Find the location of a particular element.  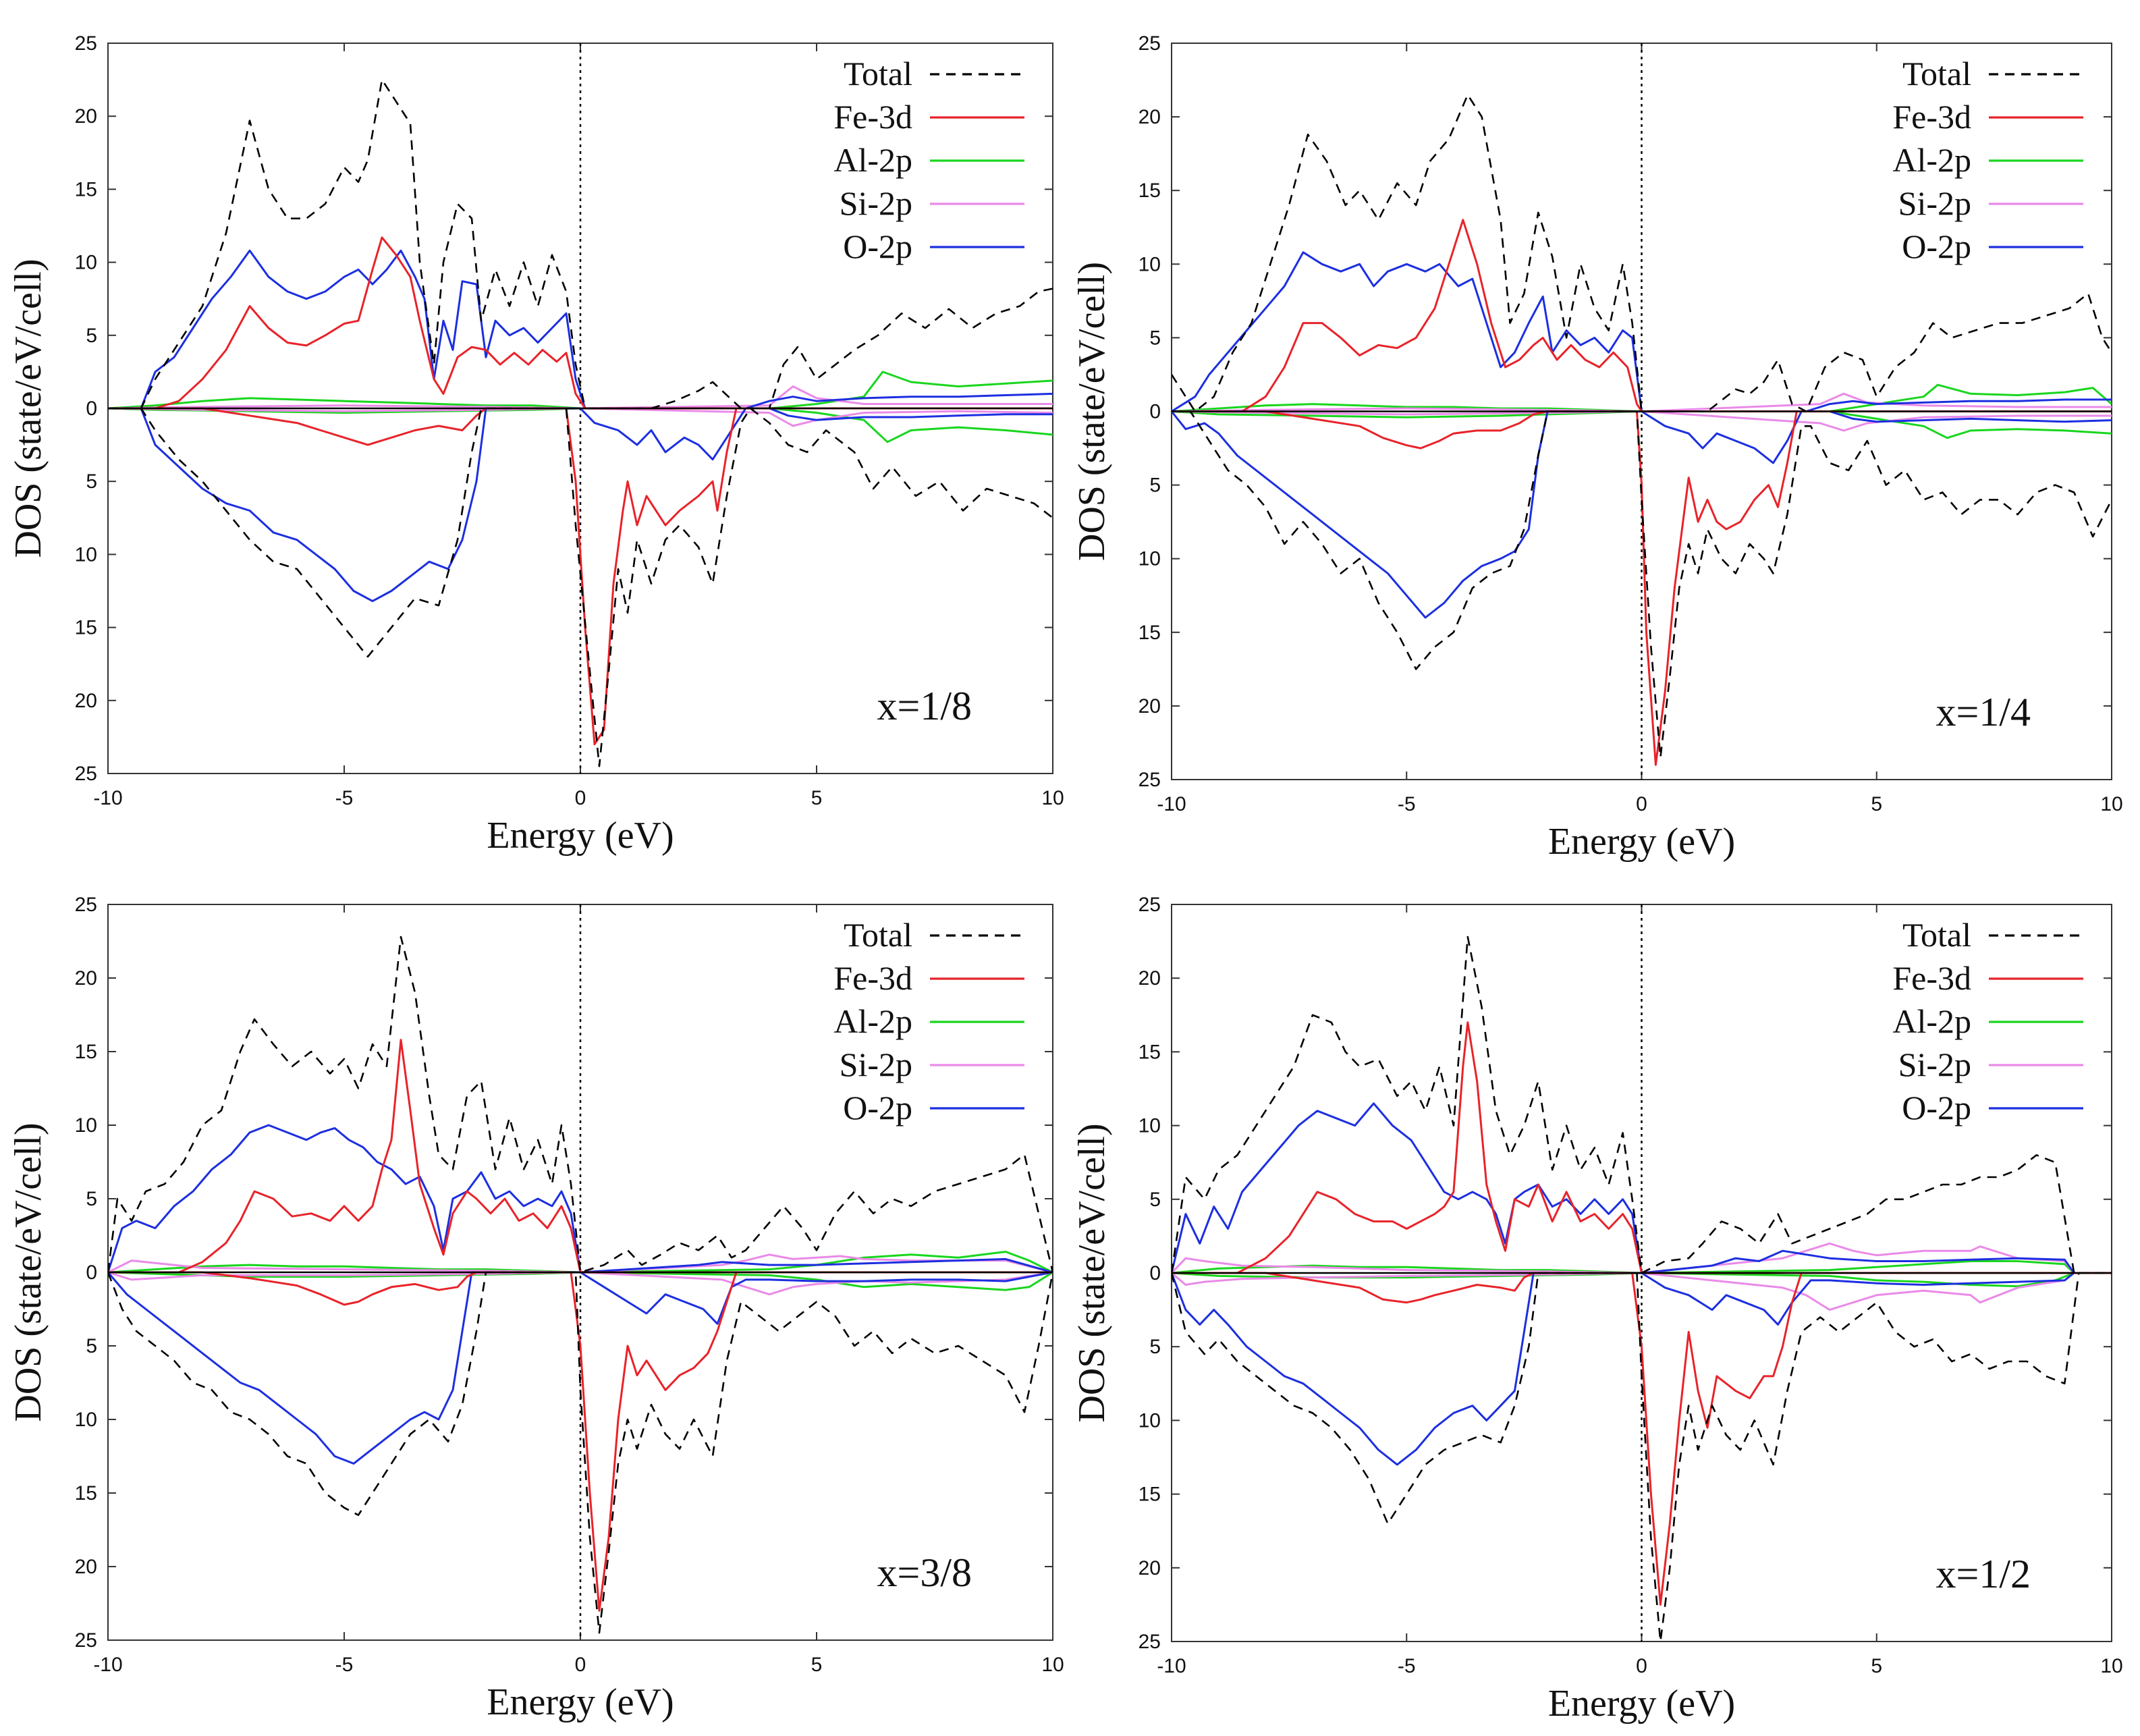

series-al-2p-spin-down is located at coordinates (580, 1281).